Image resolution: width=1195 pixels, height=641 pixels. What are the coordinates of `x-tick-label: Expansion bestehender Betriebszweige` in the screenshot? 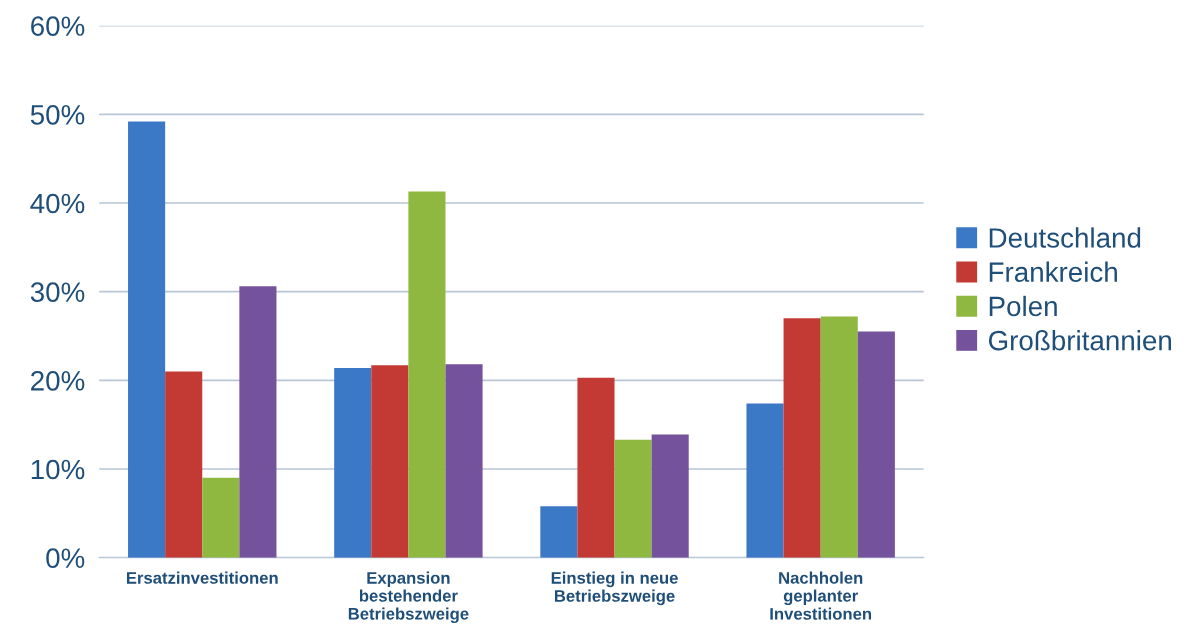 It's located at (408, 597).